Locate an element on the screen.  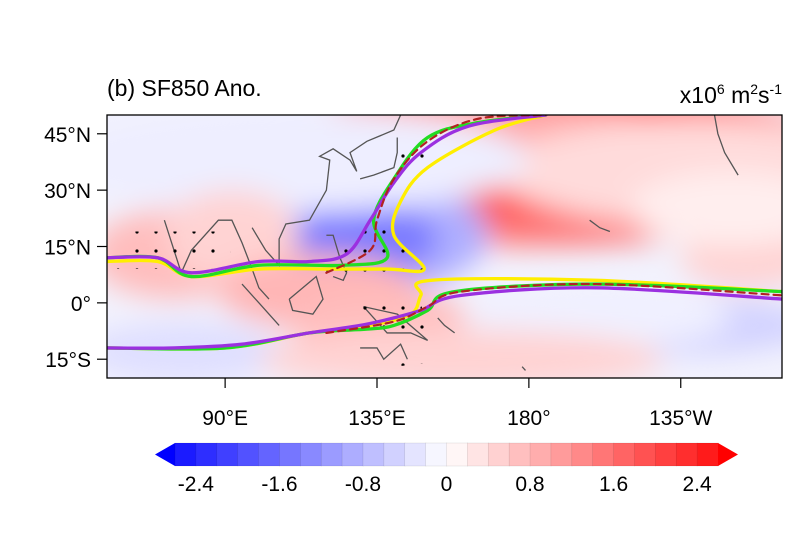
colorbar-label: -0.8 is located at coordinates (363, 484).